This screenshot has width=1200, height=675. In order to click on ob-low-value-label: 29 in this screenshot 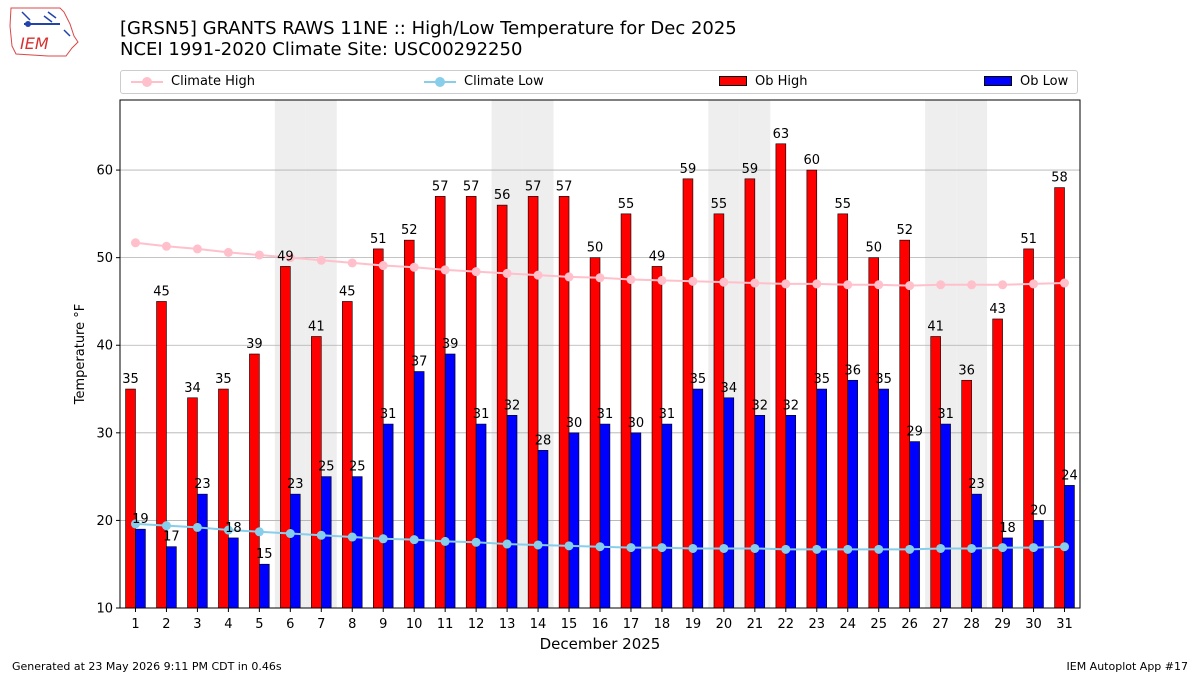, I will do `click(914, 432)`.